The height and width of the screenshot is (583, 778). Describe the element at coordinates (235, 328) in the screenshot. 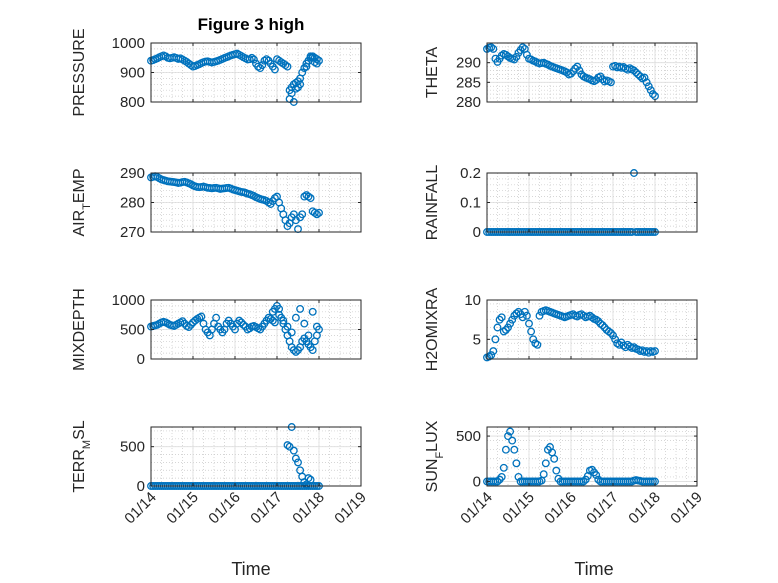

I see `panel-5-series` at that location.